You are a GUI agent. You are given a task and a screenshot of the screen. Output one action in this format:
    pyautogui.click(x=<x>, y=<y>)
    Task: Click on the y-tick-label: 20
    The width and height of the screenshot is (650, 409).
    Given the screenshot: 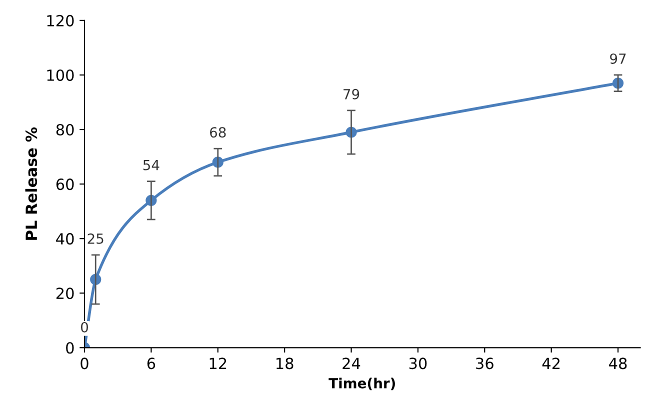 What is the action you would take?
    pyautogui.click(x=65, y=294)
    